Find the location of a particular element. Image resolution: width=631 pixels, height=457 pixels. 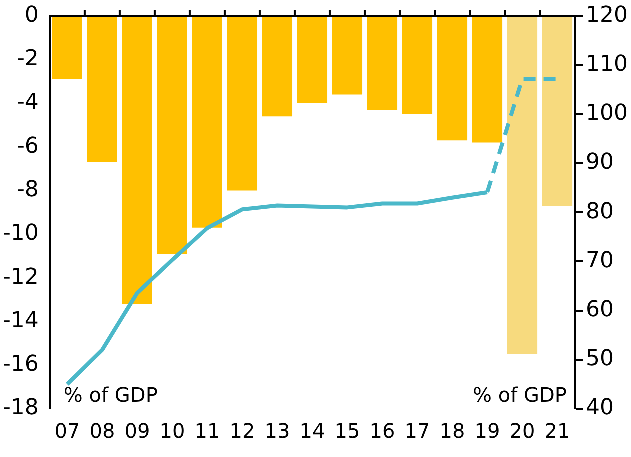

y-tick-label: 0 is located at coordinates (31, 15).